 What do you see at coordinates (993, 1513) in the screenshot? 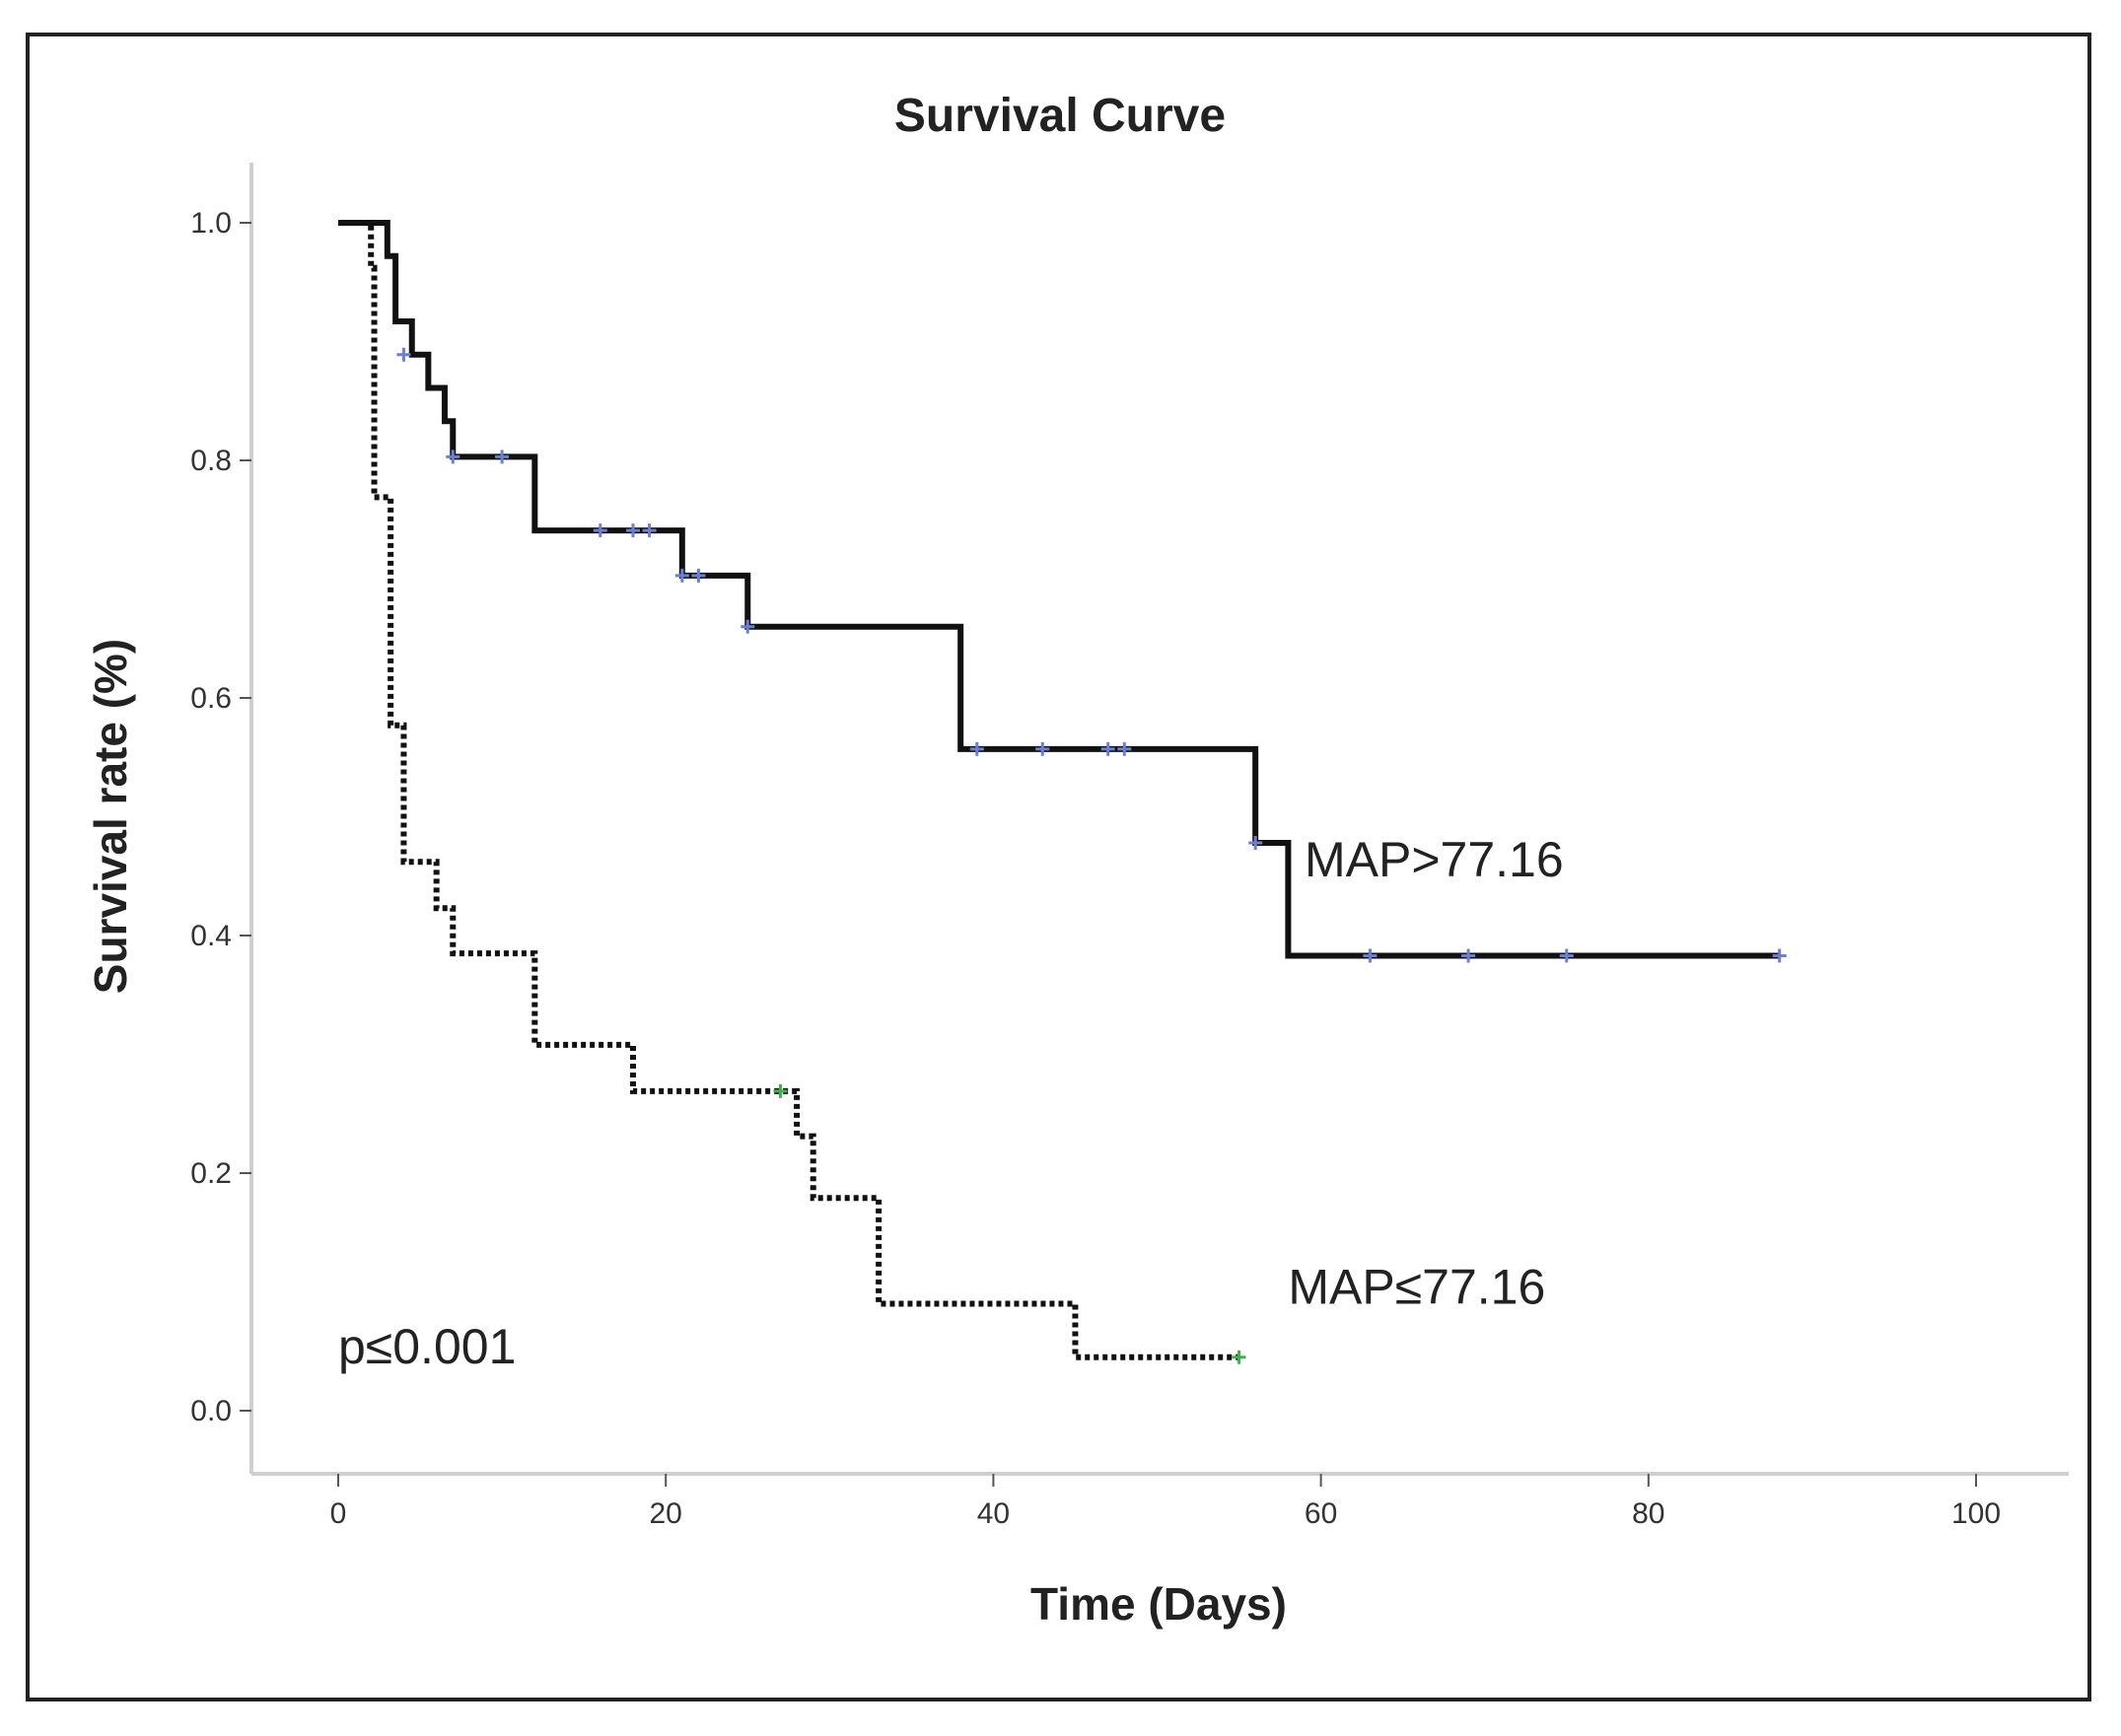
I see `x-tick-label: 40` at bounding box center [993, 1513].